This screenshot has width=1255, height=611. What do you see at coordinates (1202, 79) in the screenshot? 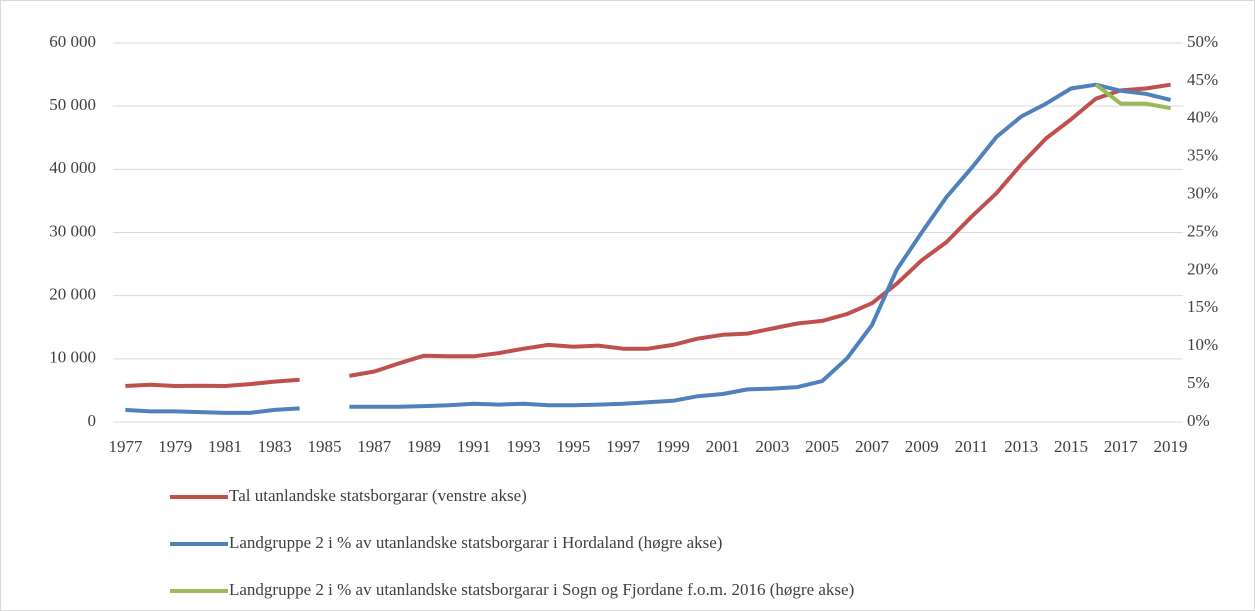
I see `y2-tick-label: 45%` at bounding box center [1202, 79].